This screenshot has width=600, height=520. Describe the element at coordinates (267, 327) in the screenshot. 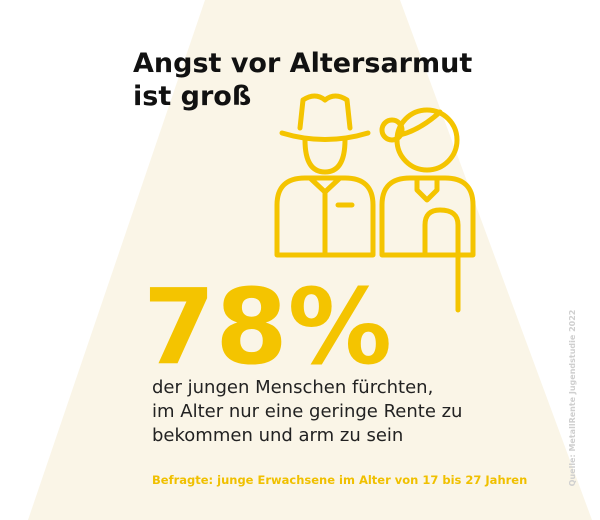

I see `stat-value: 78%` at that location.